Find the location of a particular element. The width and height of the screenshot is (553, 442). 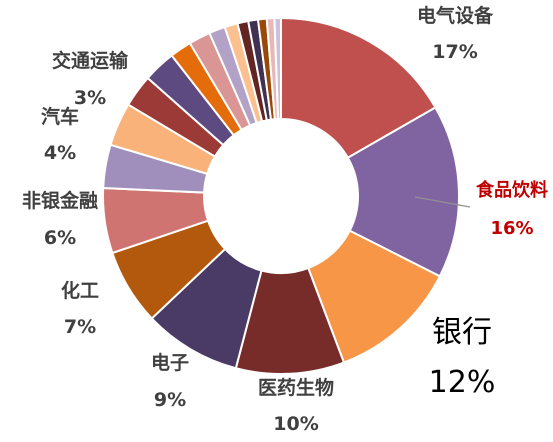

label-name-bank: 银行 is located at coordinates (462, 332).